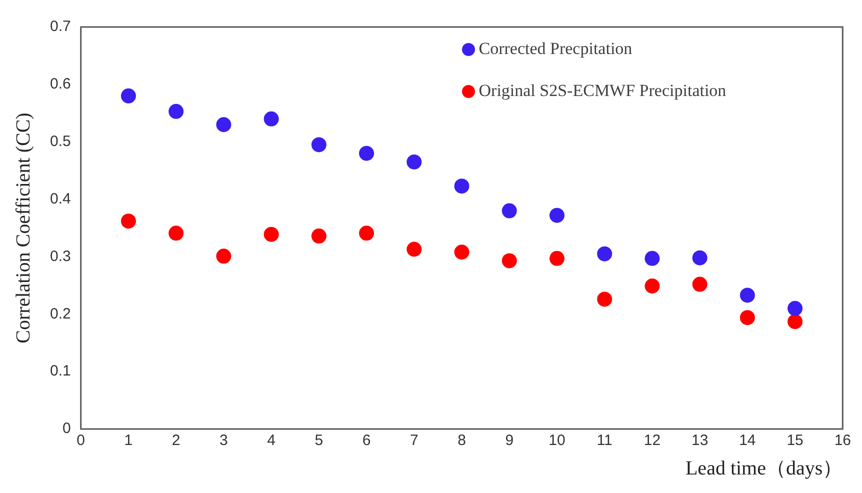  I want to click on y-tick-label: 0, so click(66, 429).